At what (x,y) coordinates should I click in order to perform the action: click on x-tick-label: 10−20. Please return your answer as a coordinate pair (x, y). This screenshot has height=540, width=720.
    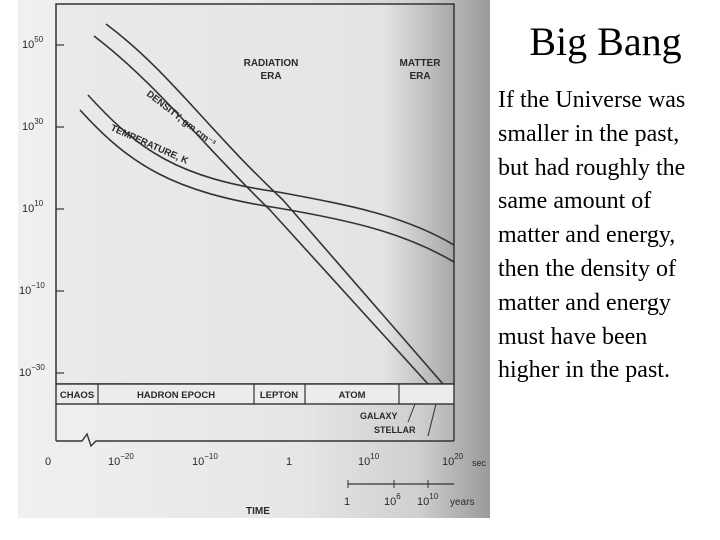
    Looking at the image, I should click on (121, 460).